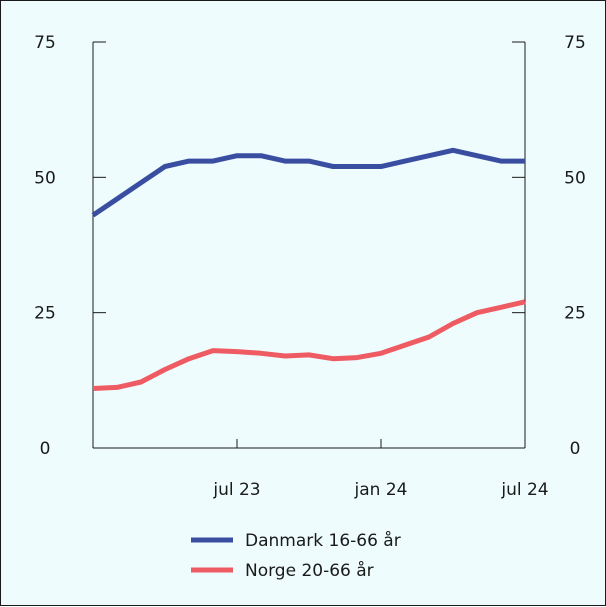 The height and width of the screenshot is (607, 606). Describe the element at coordinates (323, 540) in the screenshot. I see `legend-label-0: Danmark 16-66 år` at that location.